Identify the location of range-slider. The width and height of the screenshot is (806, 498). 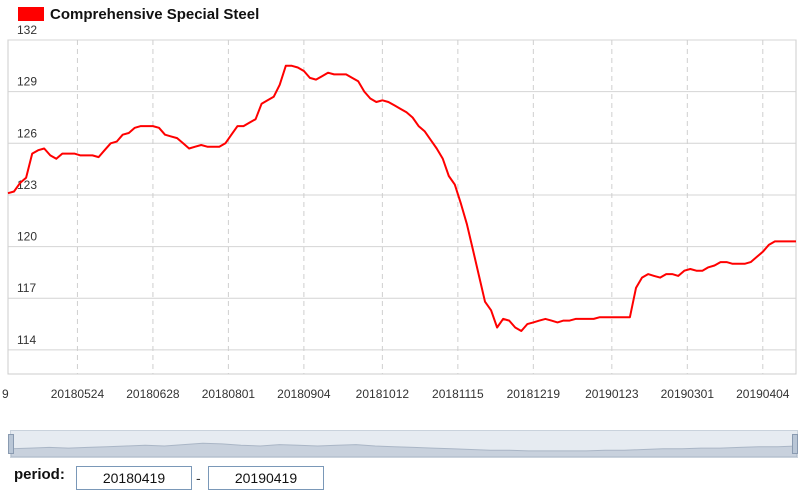
(404, 444).